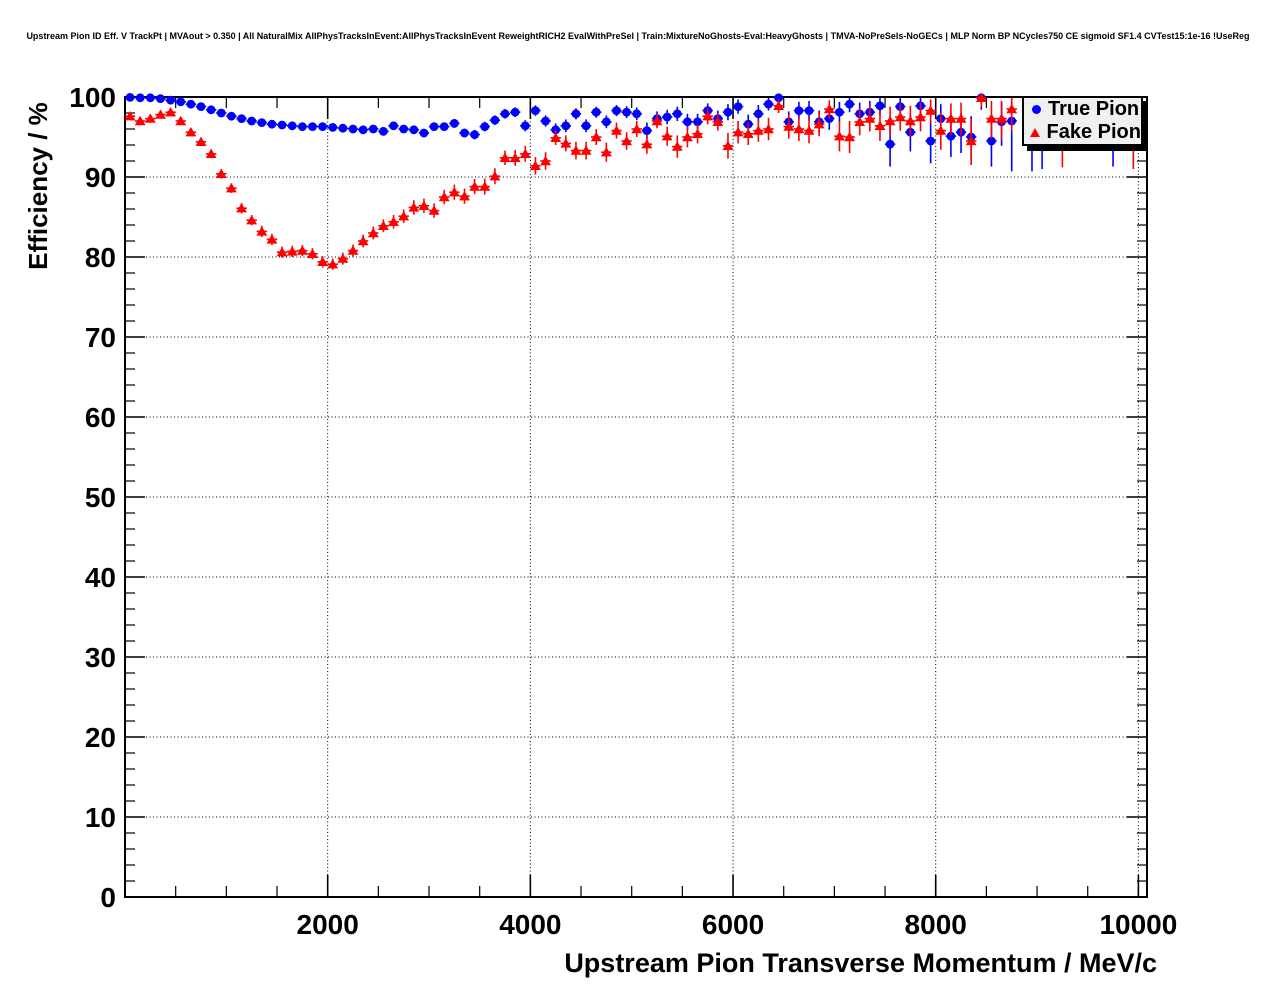  Describe the element at coordinates (1036, 109) in the screenshot. I see `true-pion-marker-icon` at that location.